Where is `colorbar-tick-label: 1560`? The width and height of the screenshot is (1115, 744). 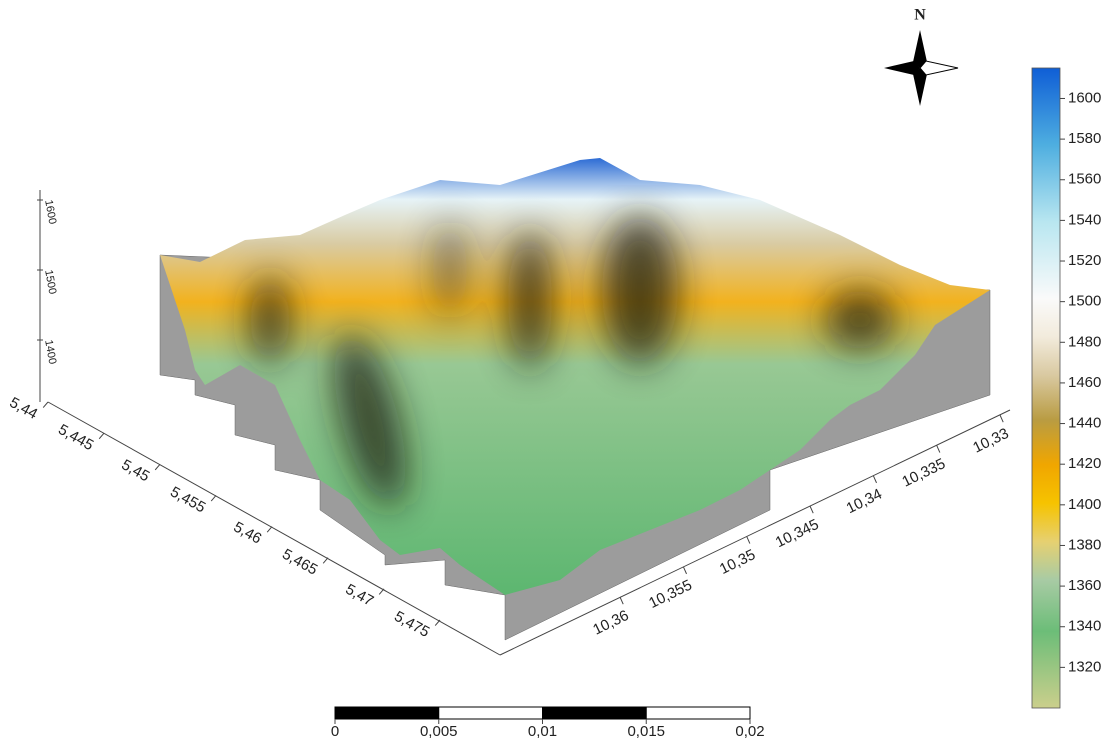
colorbar-tick-label: 1560 is located at coordinates (1084, 179).